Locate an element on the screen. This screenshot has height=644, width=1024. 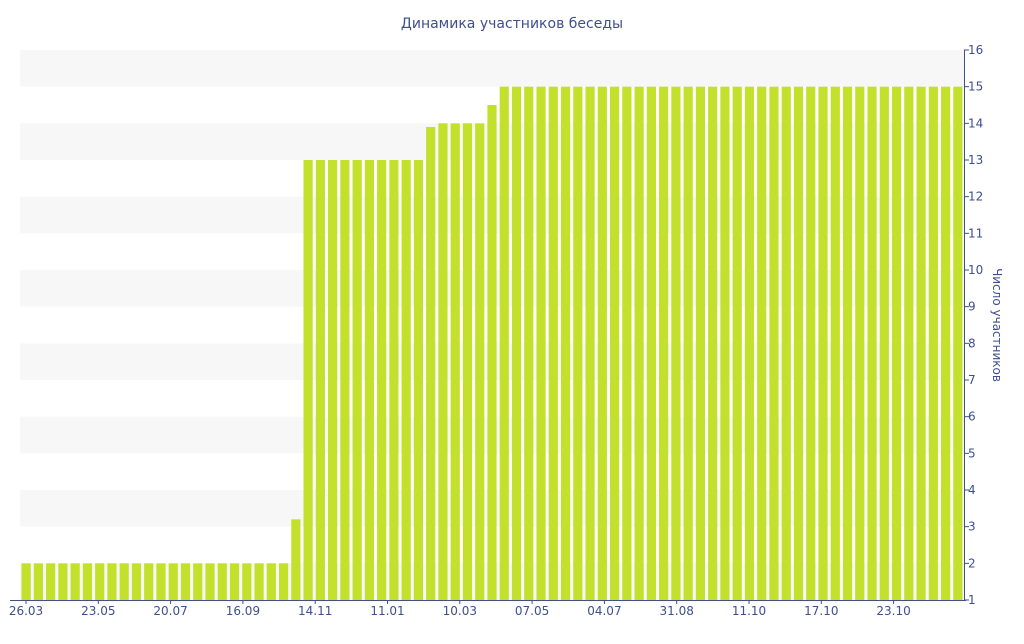
y-tick-label: 7 is located at coordinates (972, 380).